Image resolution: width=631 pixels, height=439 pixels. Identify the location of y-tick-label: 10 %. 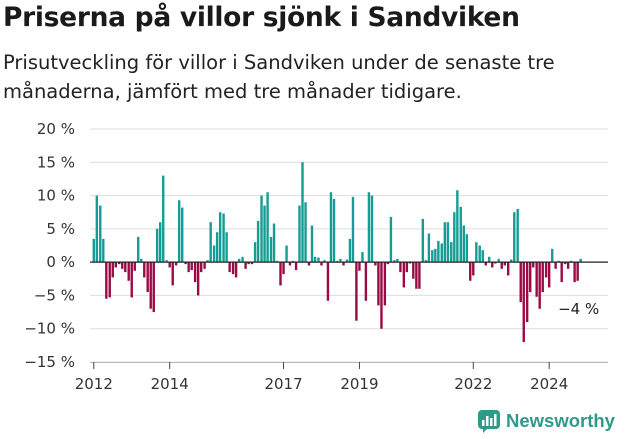
(56, 196).